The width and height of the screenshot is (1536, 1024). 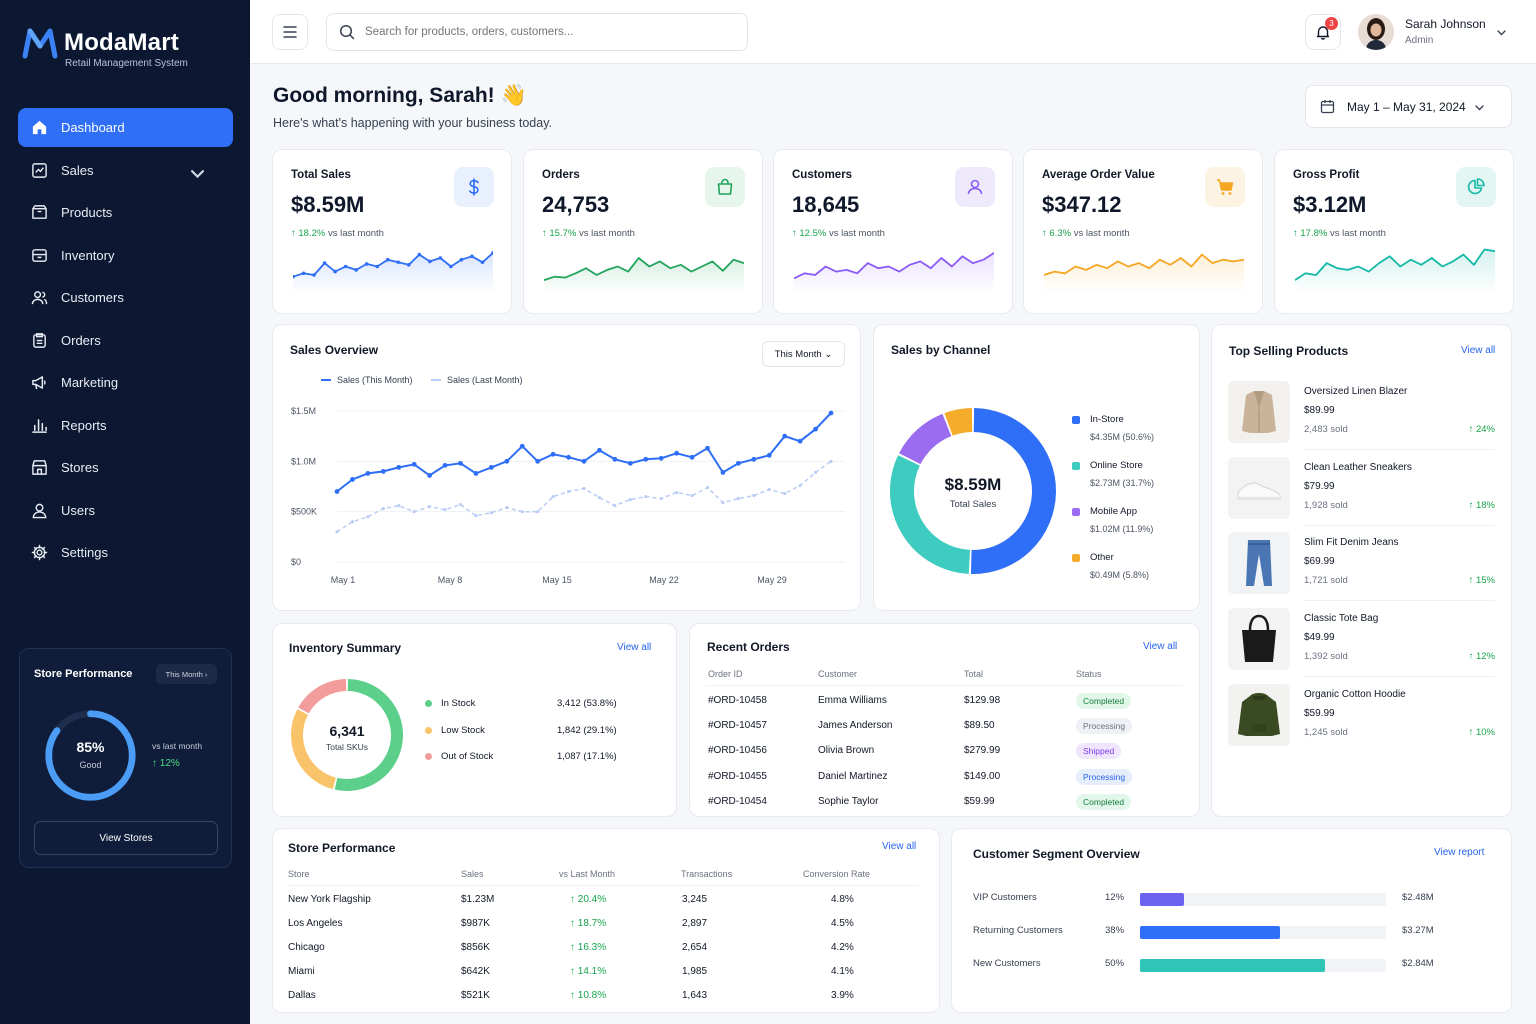 What do you see at coordinates (1323, 32) in the screenshot?
I see `notifications-button: 3` at bounding box center [1323, 32].